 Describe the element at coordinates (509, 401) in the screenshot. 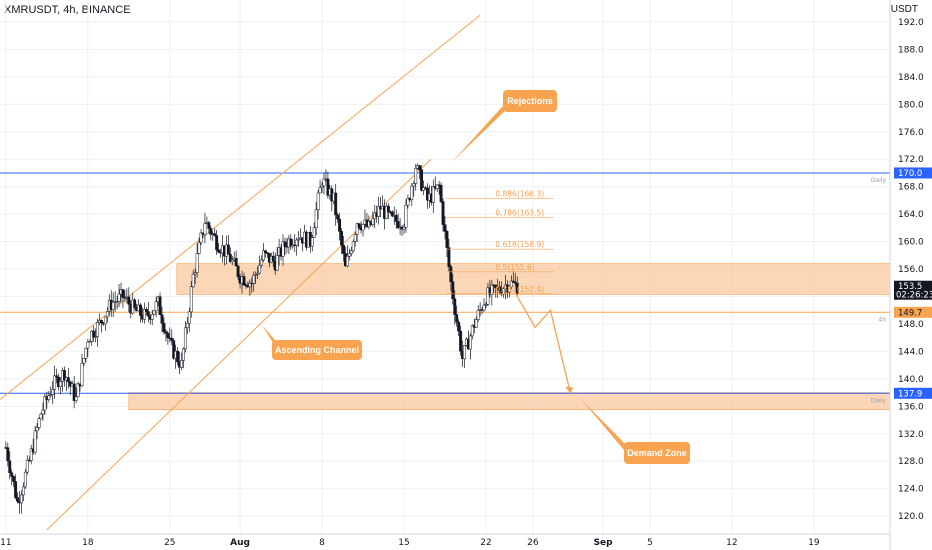

I see `supply-demand-zone` at that location.